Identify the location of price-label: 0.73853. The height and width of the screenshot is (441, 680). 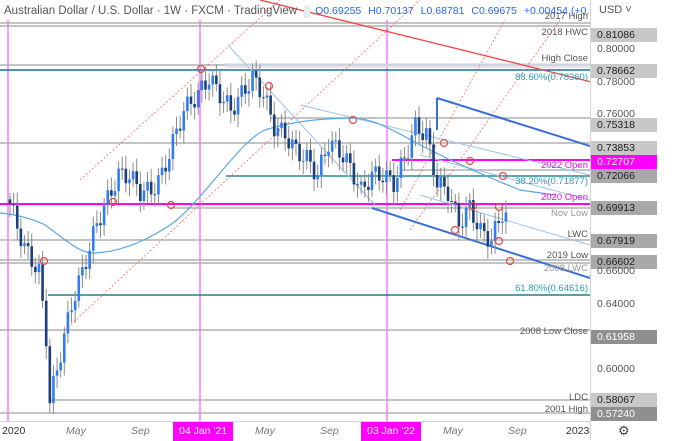
(624, 148).